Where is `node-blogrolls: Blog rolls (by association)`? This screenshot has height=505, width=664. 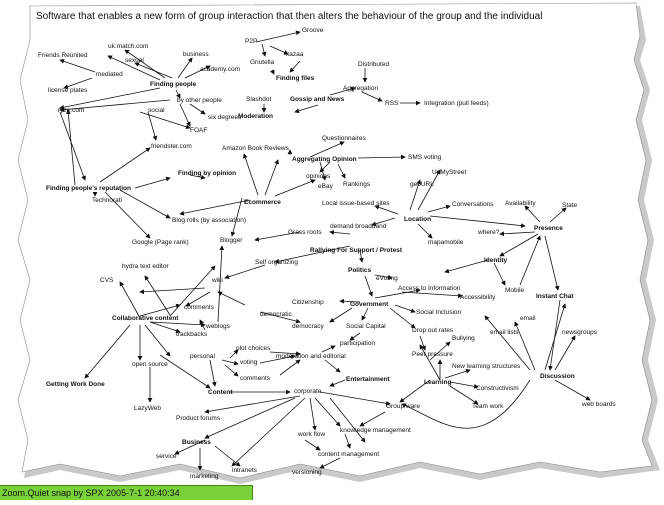
node-blogrolls: Blog rolls (by association) is located at coordinates (209, 220).